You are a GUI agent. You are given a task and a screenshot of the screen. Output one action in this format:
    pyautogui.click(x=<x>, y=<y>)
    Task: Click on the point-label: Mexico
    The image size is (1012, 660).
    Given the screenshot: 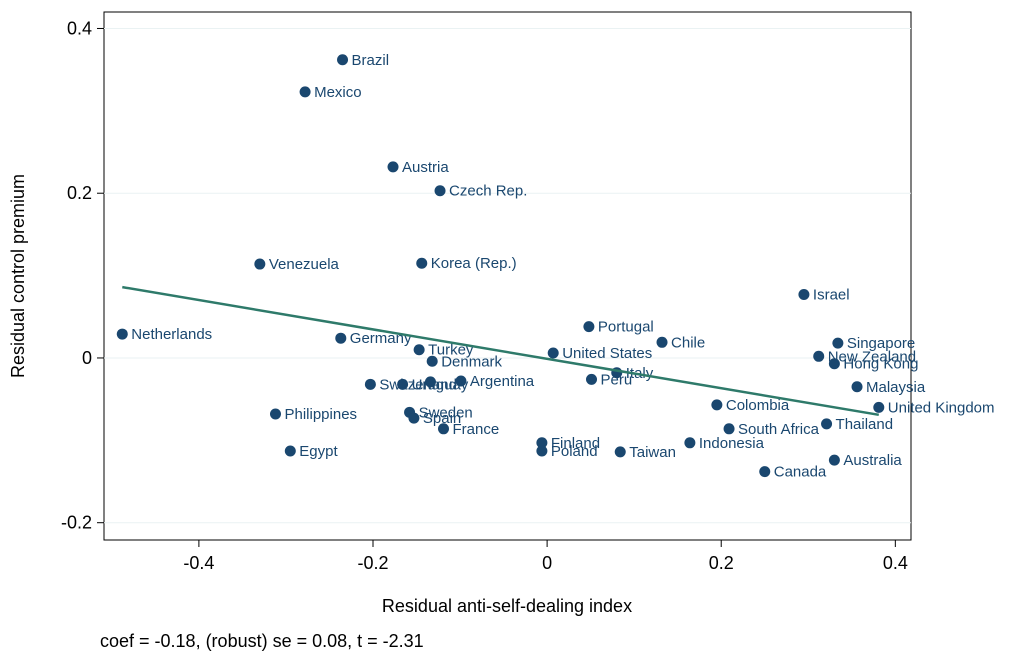 What is the action you would take?
    pyautogui.click(x=338, y=92)
    